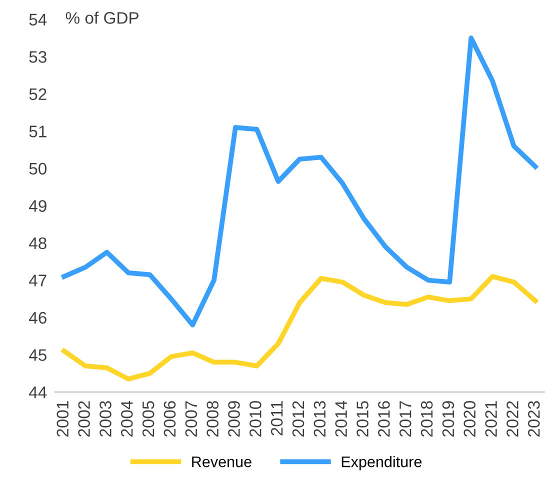  What do you see at coordinates (276, 418) in the screenshot?
I see `x-tick-label: 2011` at bounding box center [276, 418].